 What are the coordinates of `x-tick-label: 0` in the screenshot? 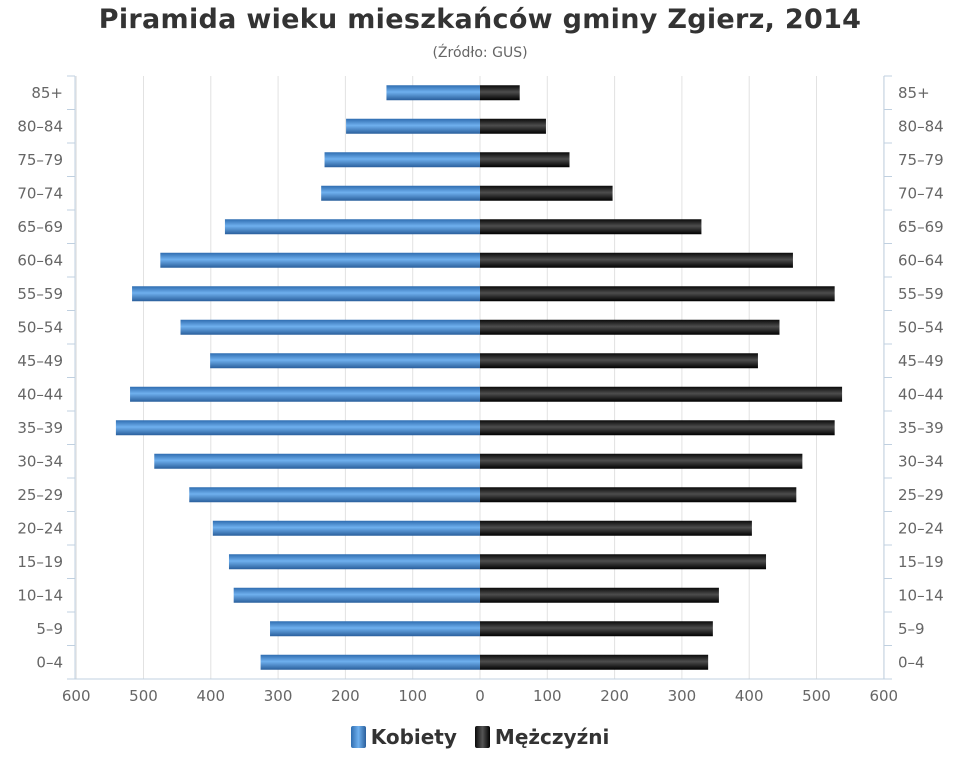 It's located at (480, 696).